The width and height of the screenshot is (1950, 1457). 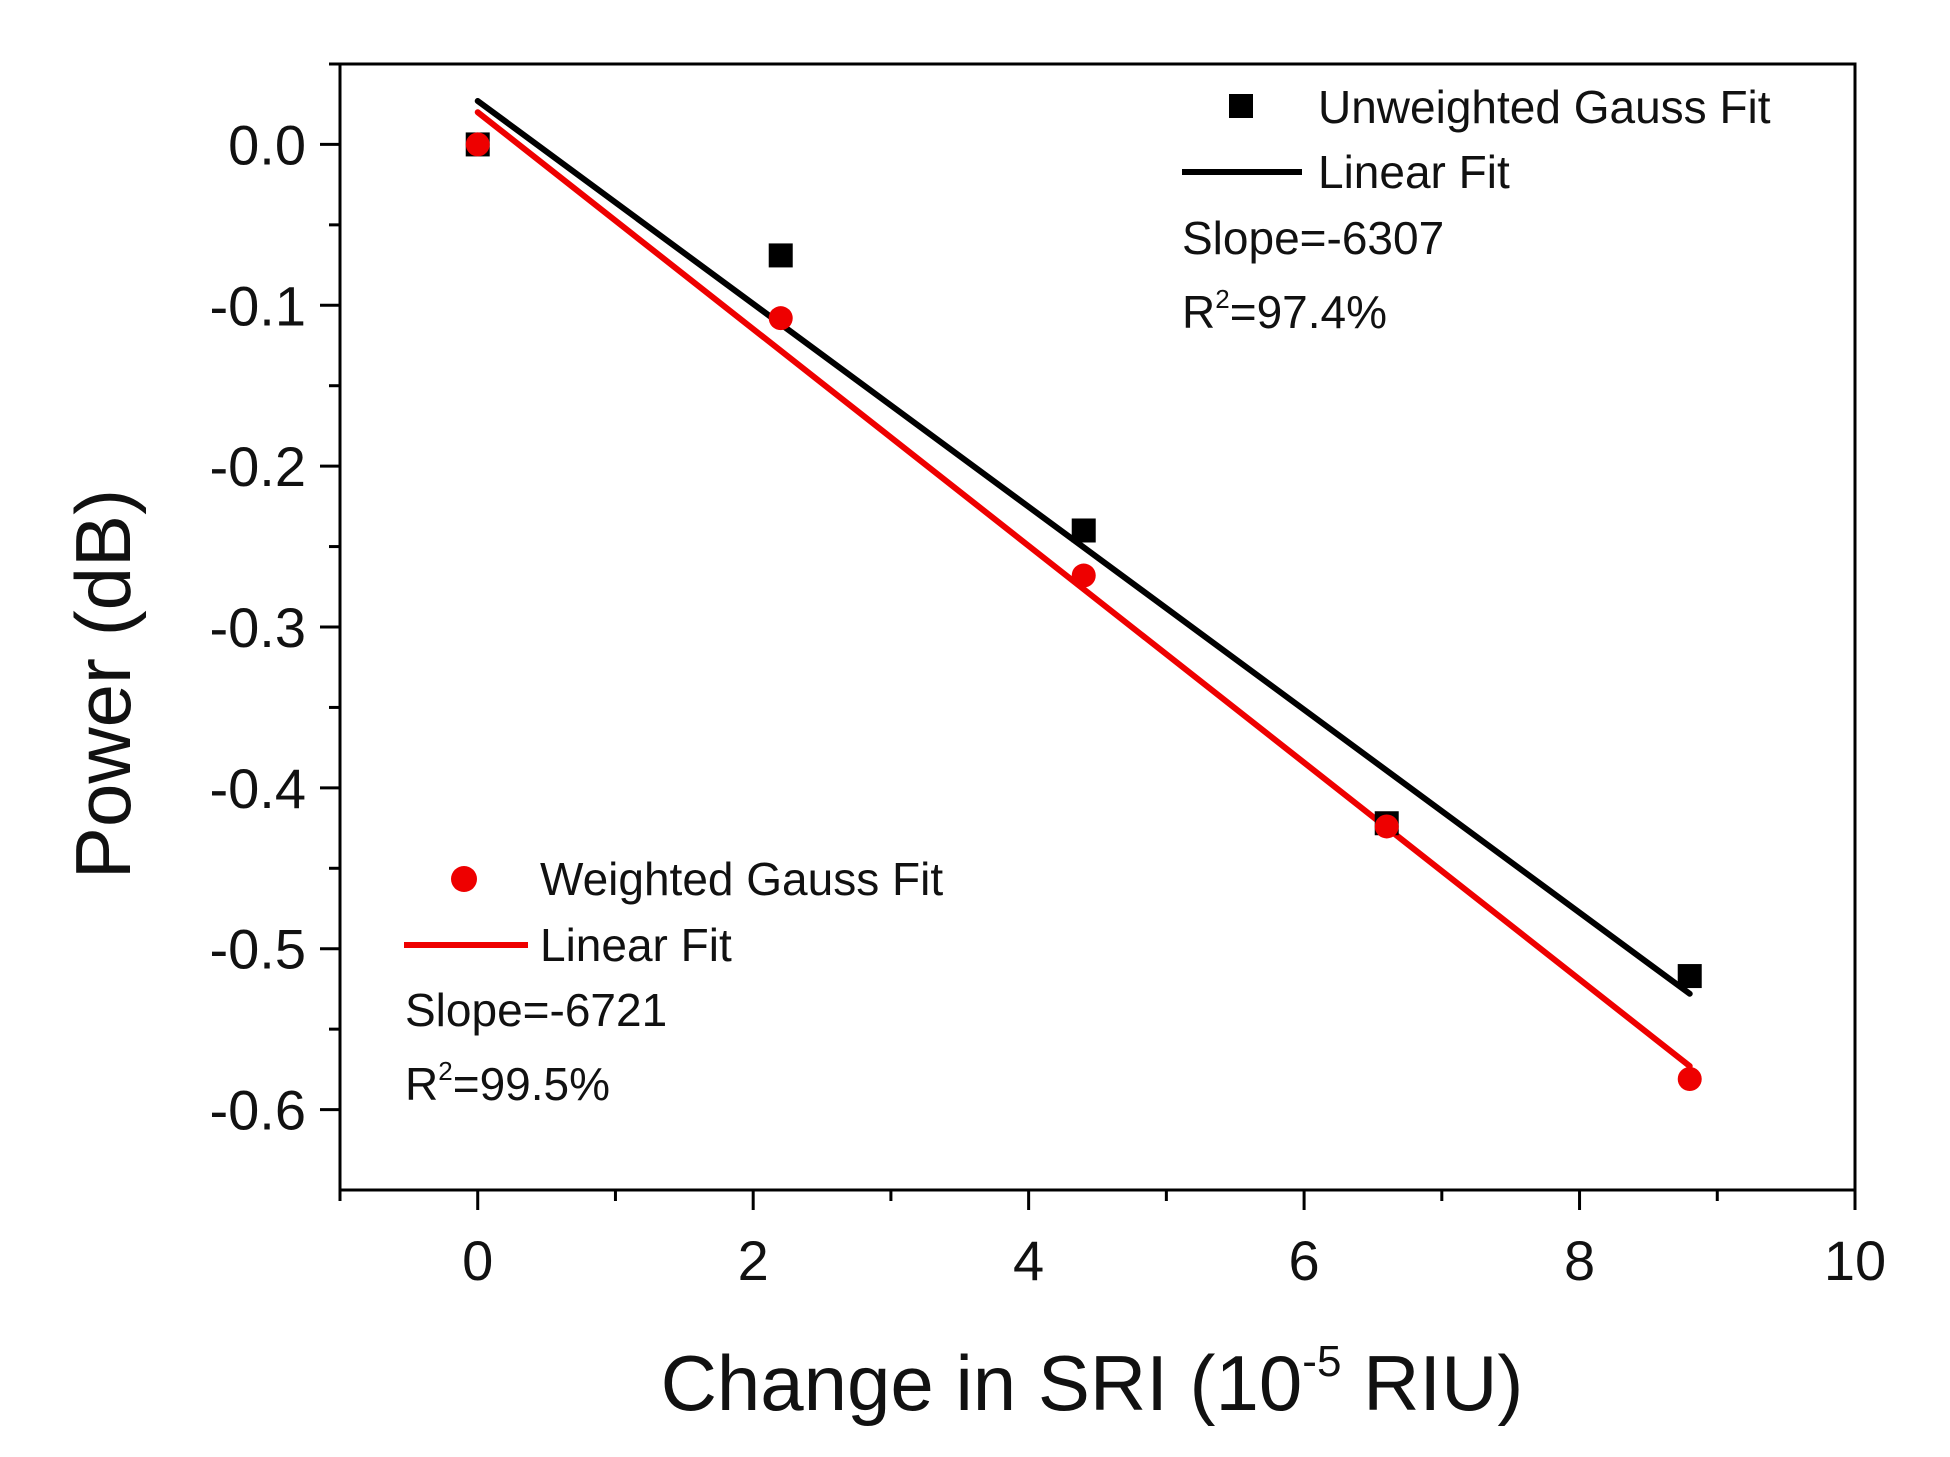 I want to click on x-axis: 0 2 4 6 8 10, so click(x=1112, y=1241).